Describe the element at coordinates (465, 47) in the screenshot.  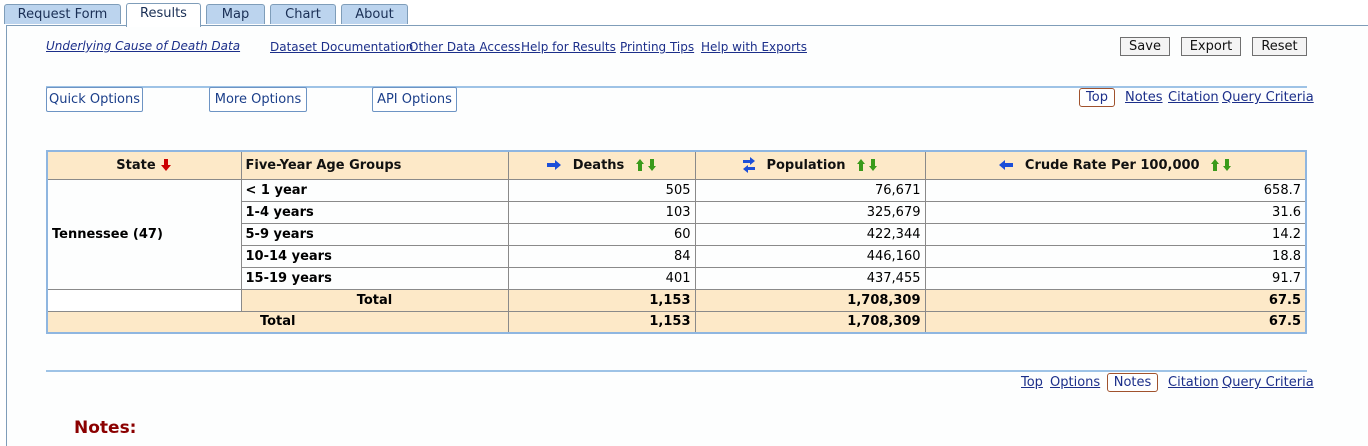
I see `other-data-access-link: Other Data Access` at that location.